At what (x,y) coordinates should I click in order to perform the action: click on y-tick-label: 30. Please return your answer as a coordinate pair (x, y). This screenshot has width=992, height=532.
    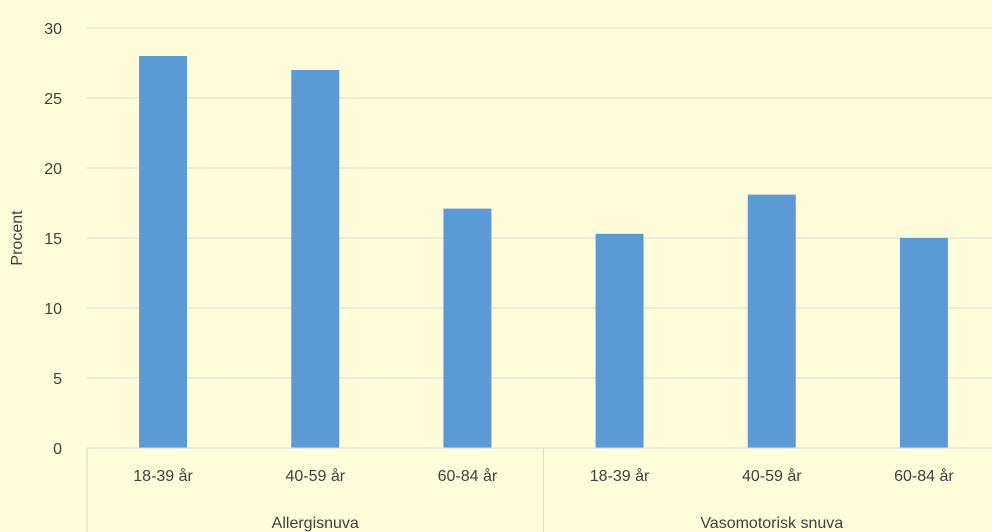
    Looking at the image, I should click on (53, 29).